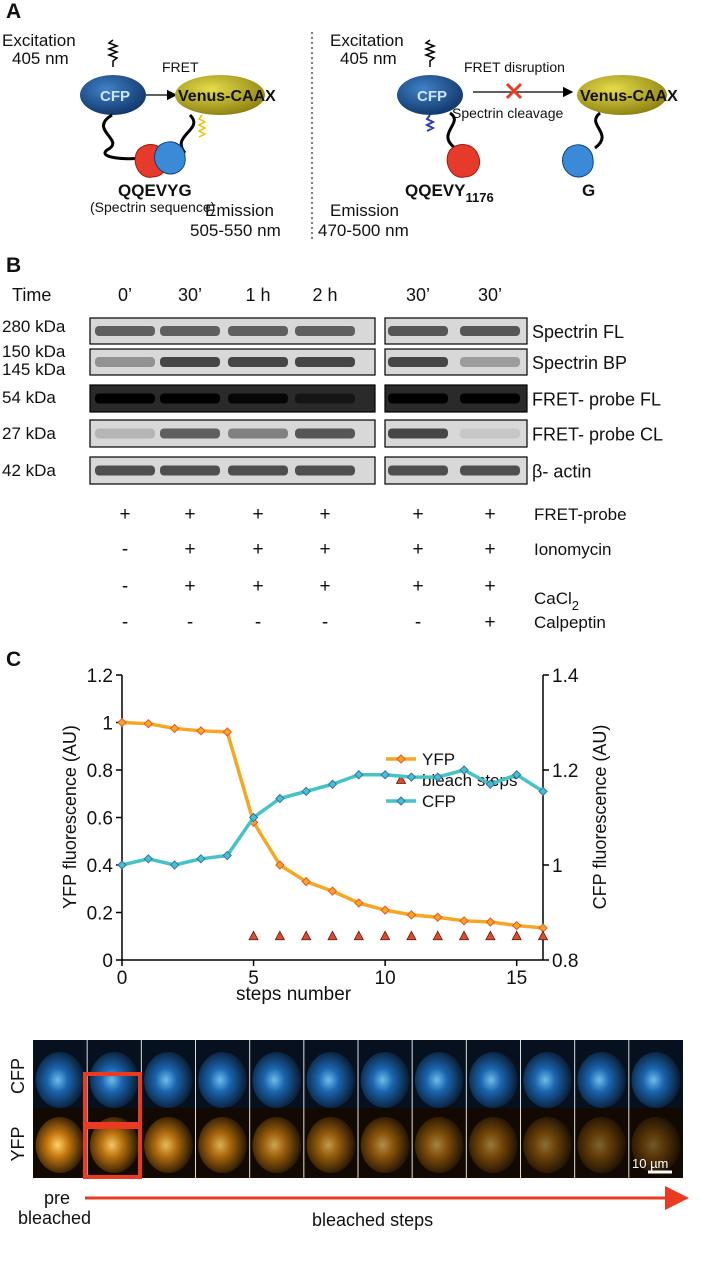 This screenshot has width=701, height=1280. I want to click on yfp-row-label: YFP, so click(18, 1143).